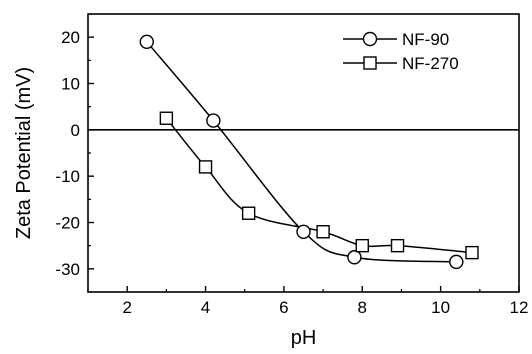 Image resolution: width=532 pixels, height=354 pixels. Describe the element at coordinates (75, 130) in the screenshot. I see `y-tick-label: 0` at that location.